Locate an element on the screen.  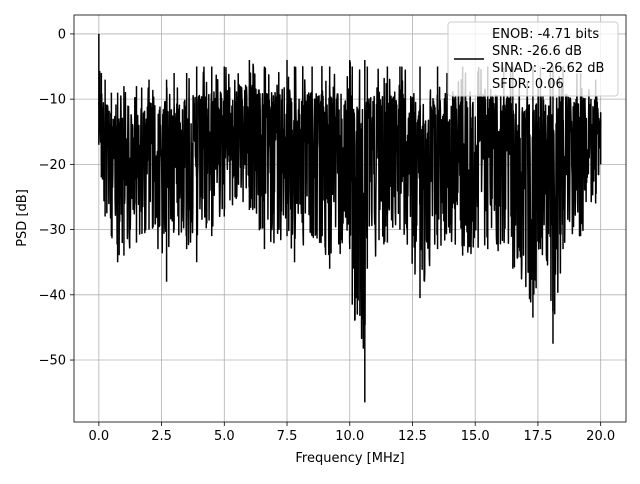
x-tick-label: 15.0 is located at coordinates (475, 436).